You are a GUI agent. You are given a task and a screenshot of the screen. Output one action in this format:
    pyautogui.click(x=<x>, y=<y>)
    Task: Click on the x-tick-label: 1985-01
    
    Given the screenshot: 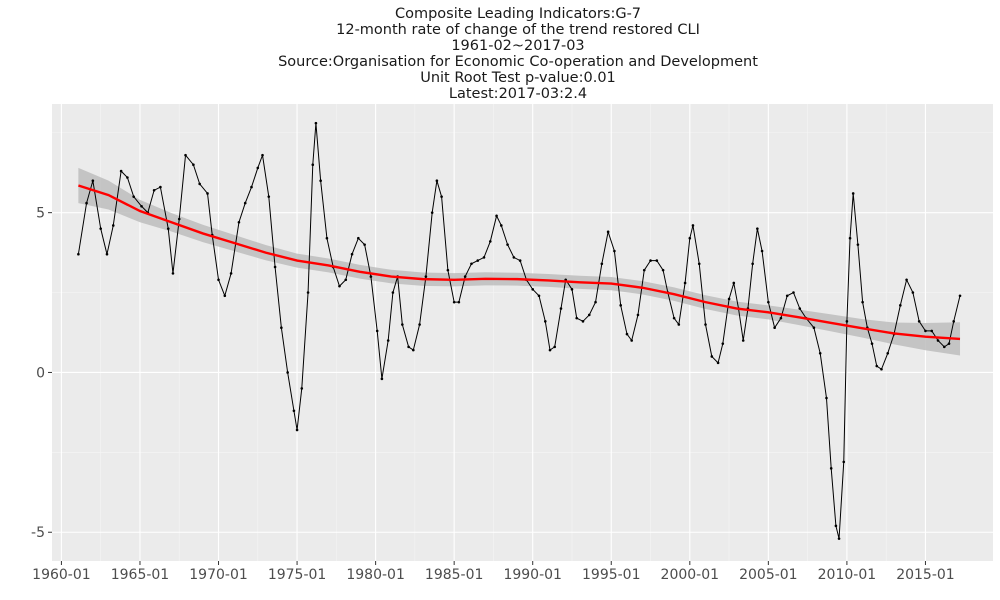 What is the action you would take?
    pyautogui.click(x=454, y=575)
    